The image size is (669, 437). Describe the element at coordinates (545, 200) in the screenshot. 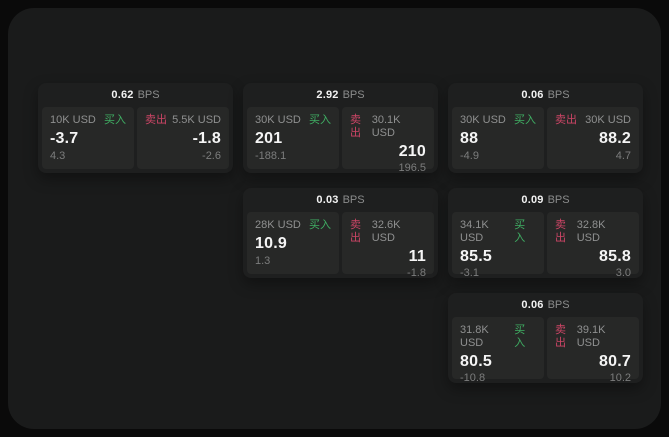

I see `spread-header: 0.09 BPS` at that location.